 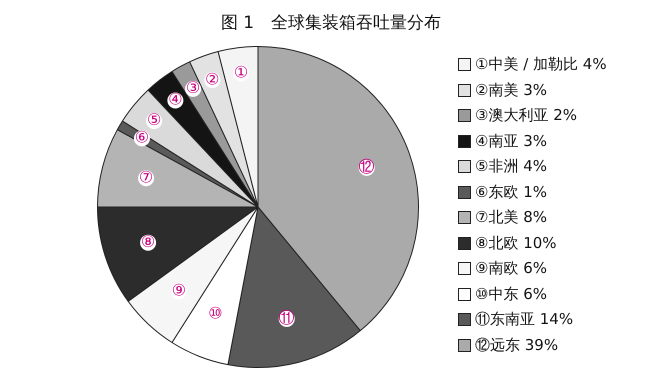 I want to click on legend-label: ⑨南欧 6%, so click(x=511, y=268).